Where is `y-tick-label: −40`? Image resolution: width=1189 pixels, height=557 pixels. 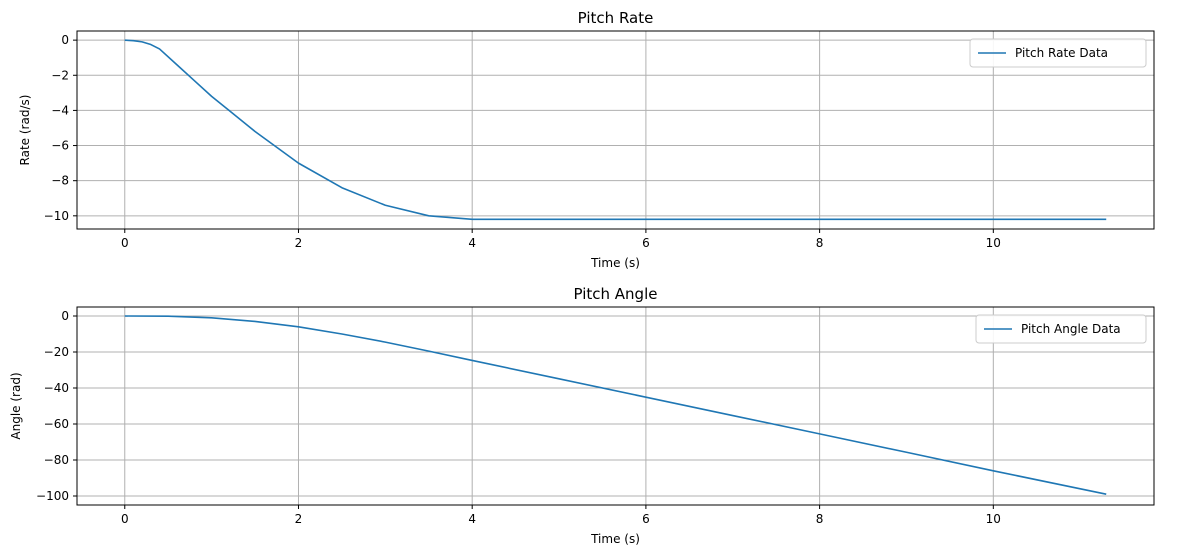
y-tick-label: −40 is located at coordinates (56, 388).